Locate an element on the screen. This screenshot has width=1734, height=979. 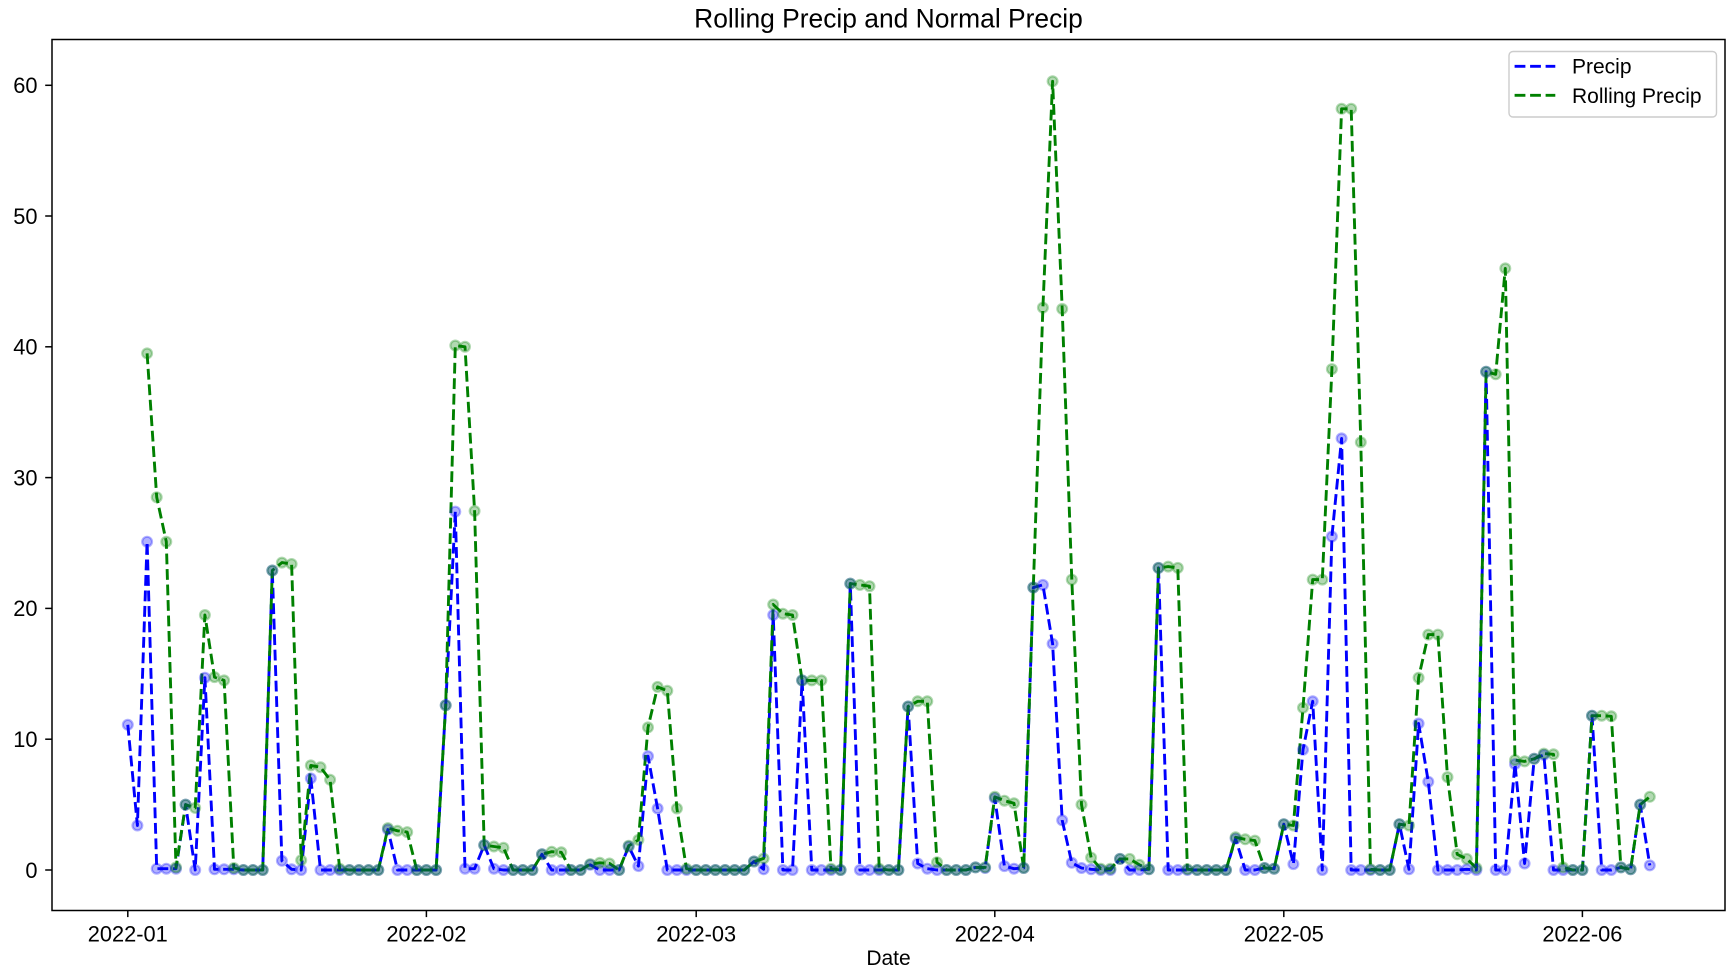
svg-text: 30 is located at coordinates (25, 477).